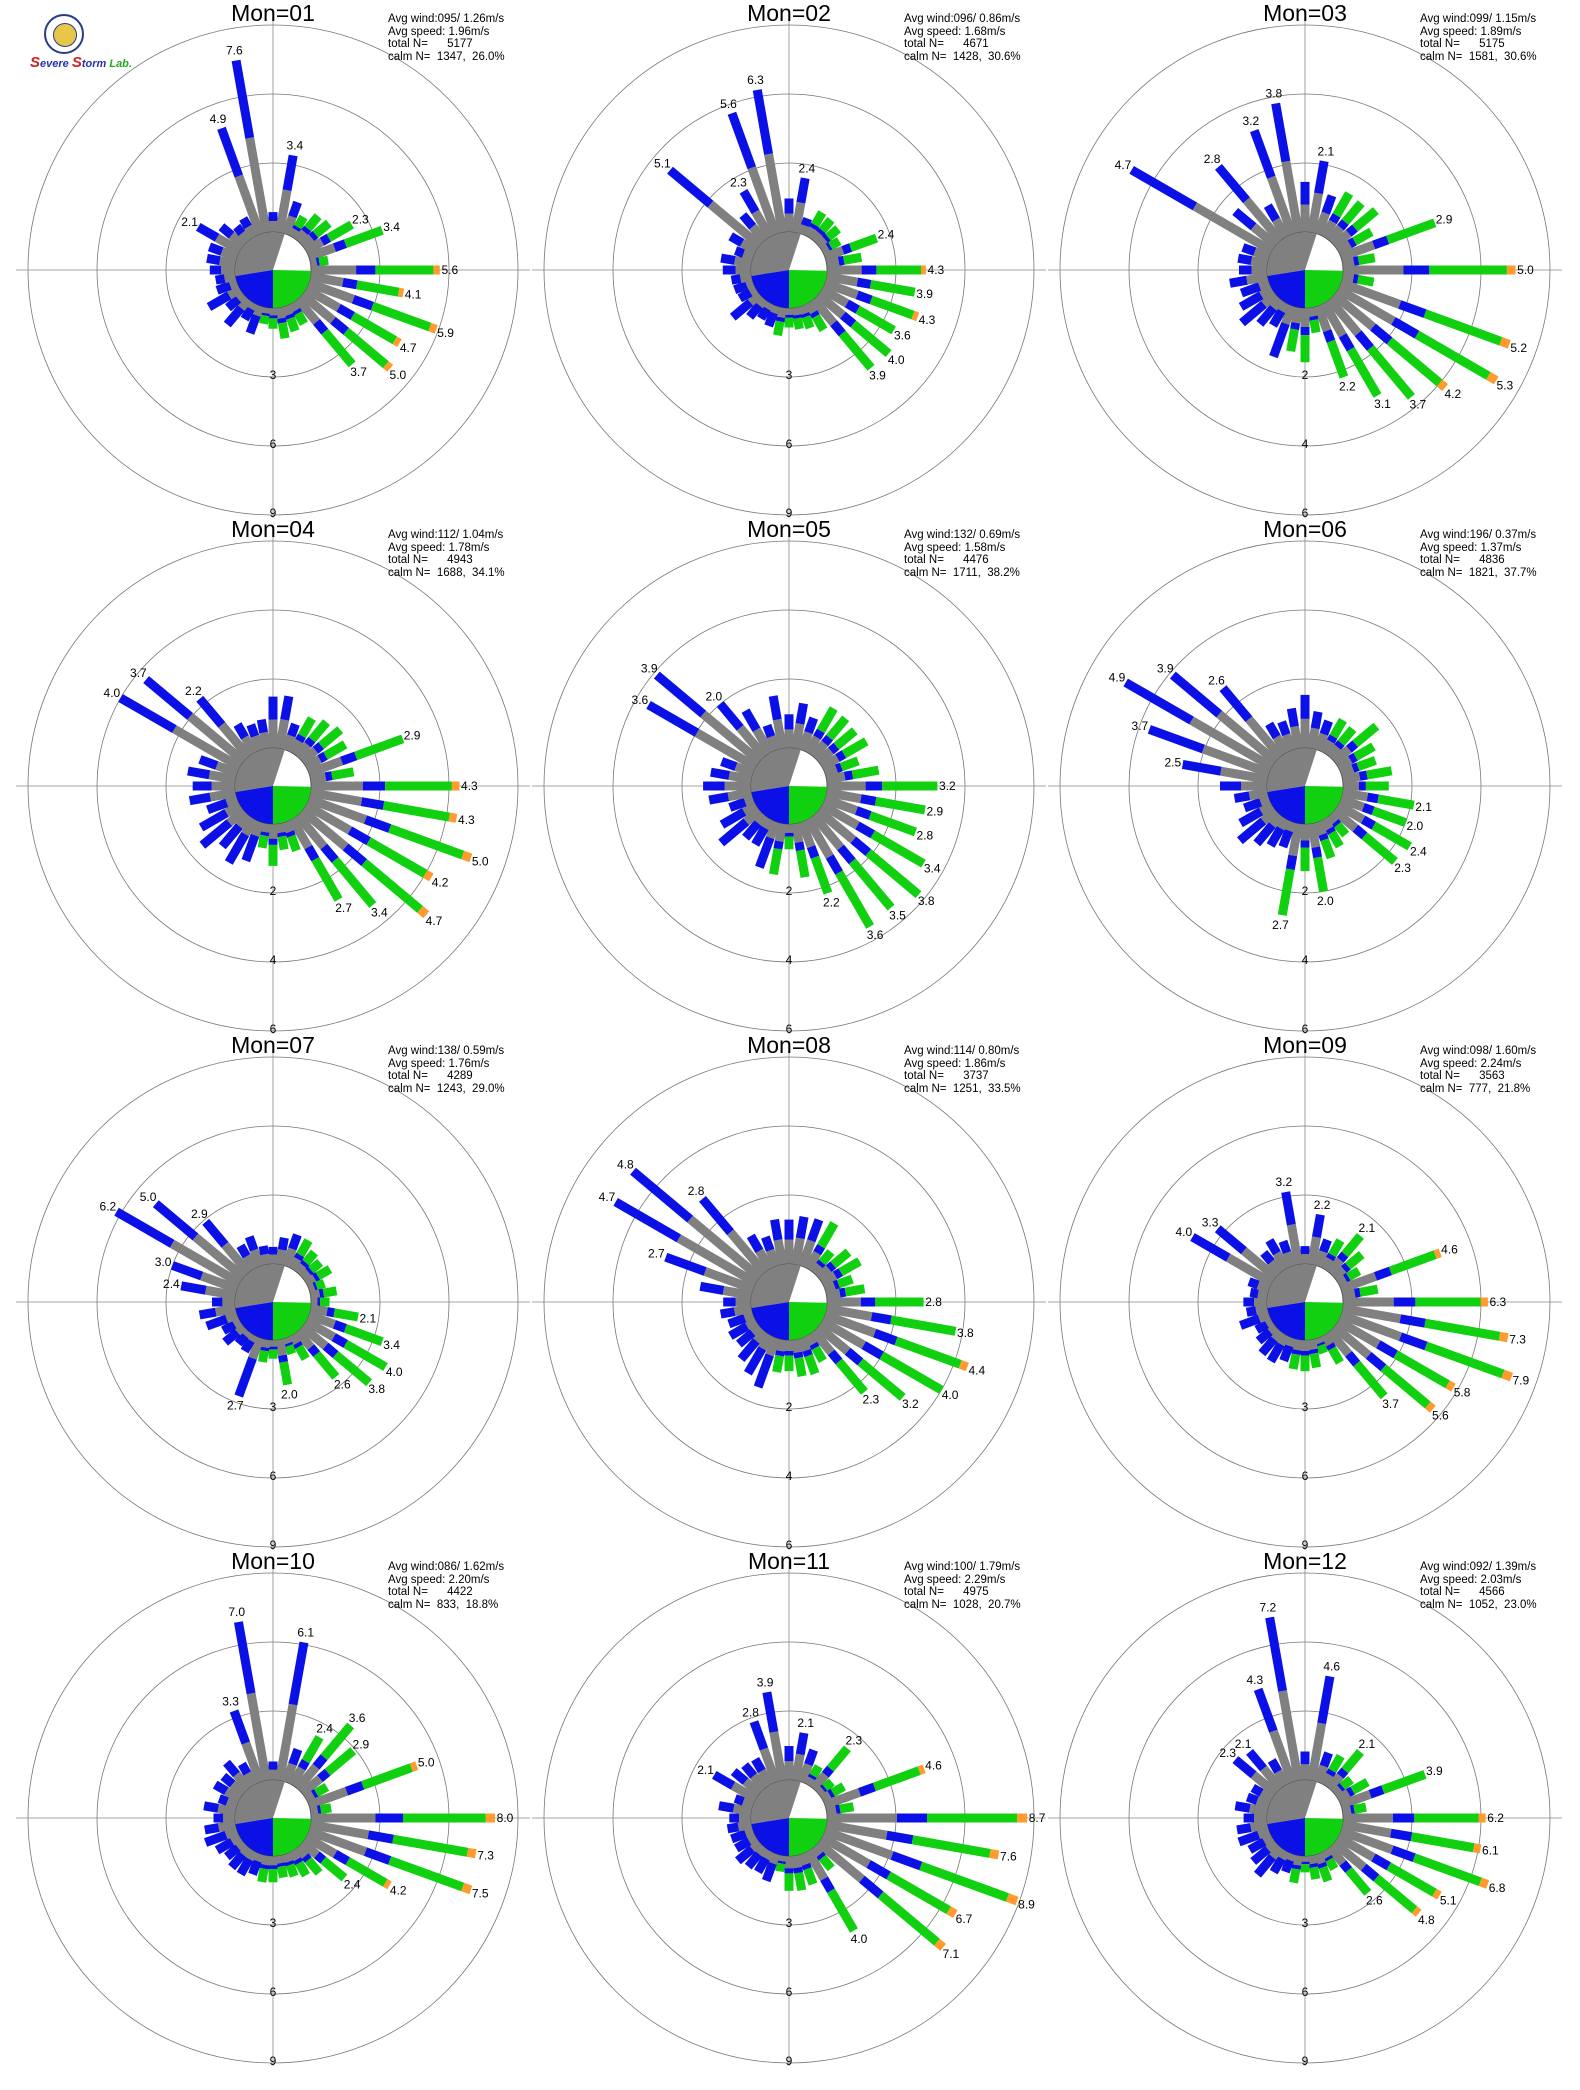 This screenshot has width=1580, height=2090. Describe the element at coordinates (273, 1544) in the screenshot. I see `ring-value-label: 9` at that location.